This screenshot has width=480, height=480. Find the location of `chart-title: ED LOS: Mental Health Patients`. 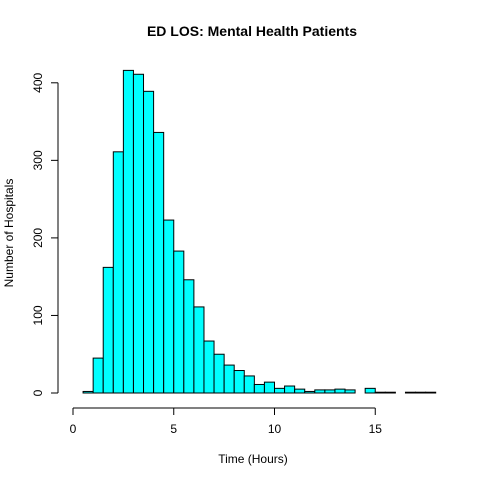

chart-title: ED LOS: Mental Health Patients is located at coordinates (252, 31).